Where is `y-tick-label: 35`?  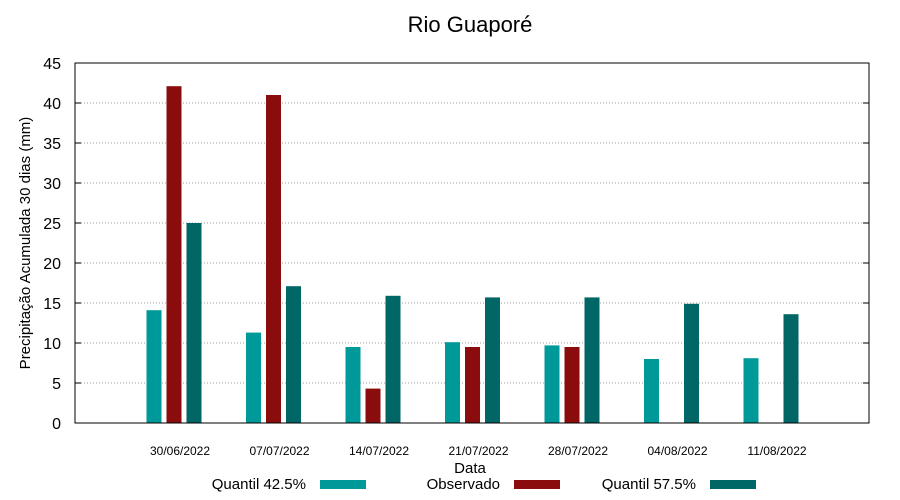
y-tick-label: 35 is located at coordinates (52, 144).